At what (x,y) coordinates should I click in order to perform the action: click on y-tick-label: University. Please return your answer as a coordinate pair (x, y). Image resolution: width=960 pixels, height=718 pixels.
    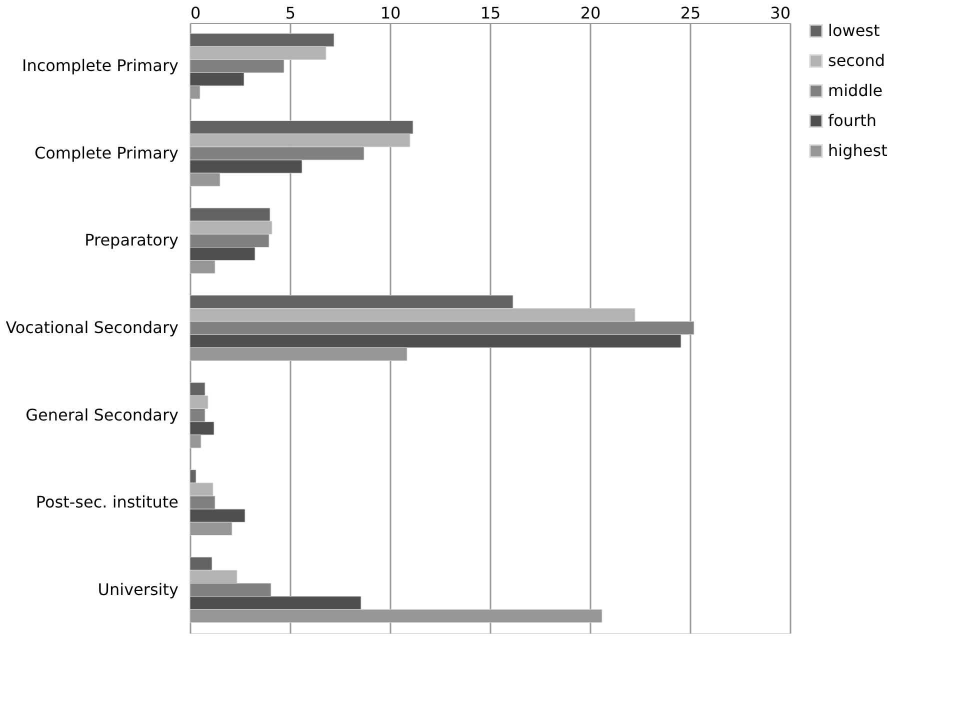
    Looking at the image, I should click on (138, 589).